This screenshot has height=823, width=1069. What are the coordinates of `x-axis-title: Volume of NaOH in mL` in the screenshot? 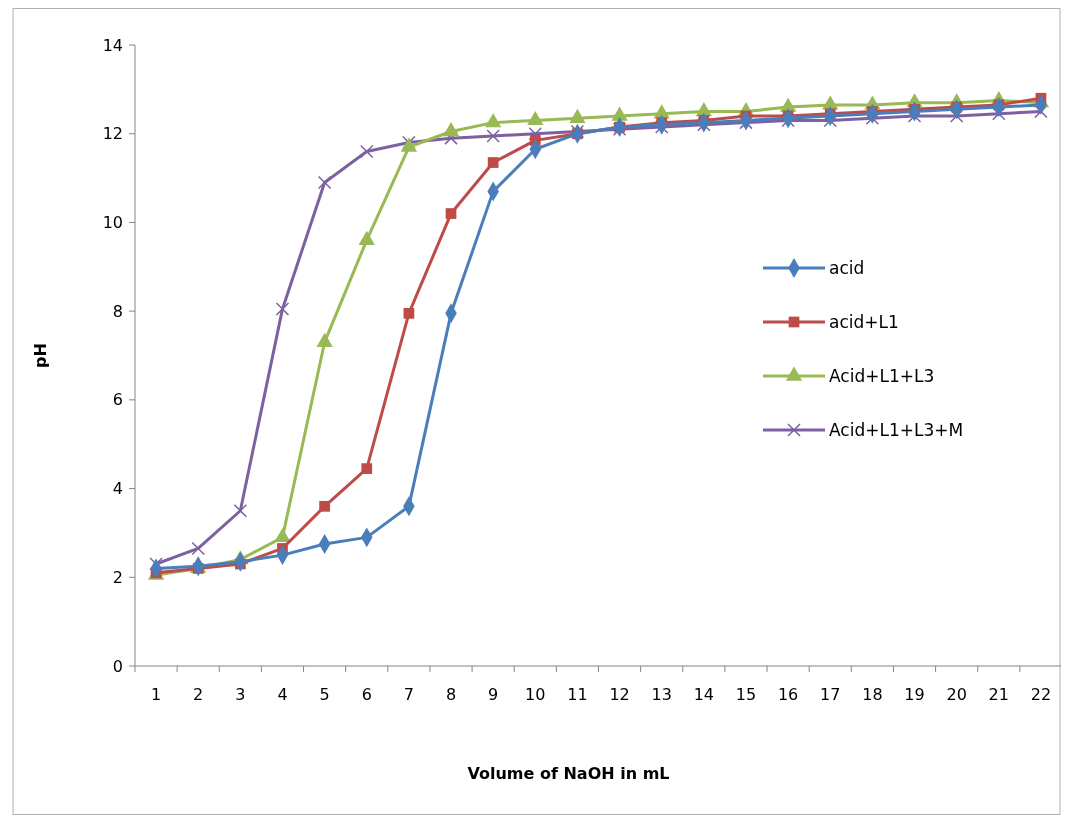 It's located at (568, 773).